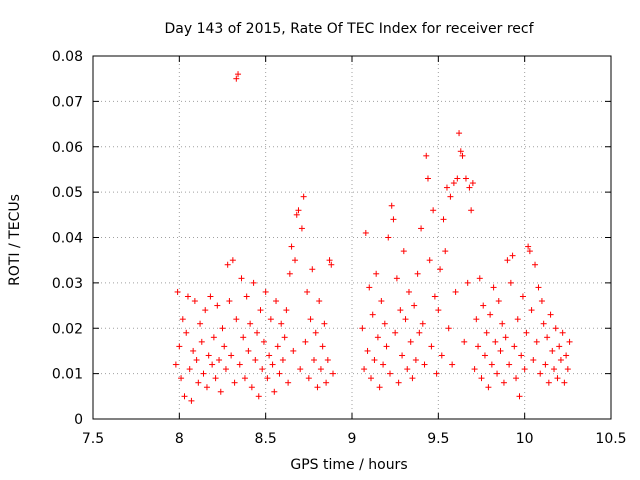 The width and height of the screenshot is (640, 480). Describe the element at coordinates (525, 439) in the screenshot. I see `x-tick-label: 10` at that location.